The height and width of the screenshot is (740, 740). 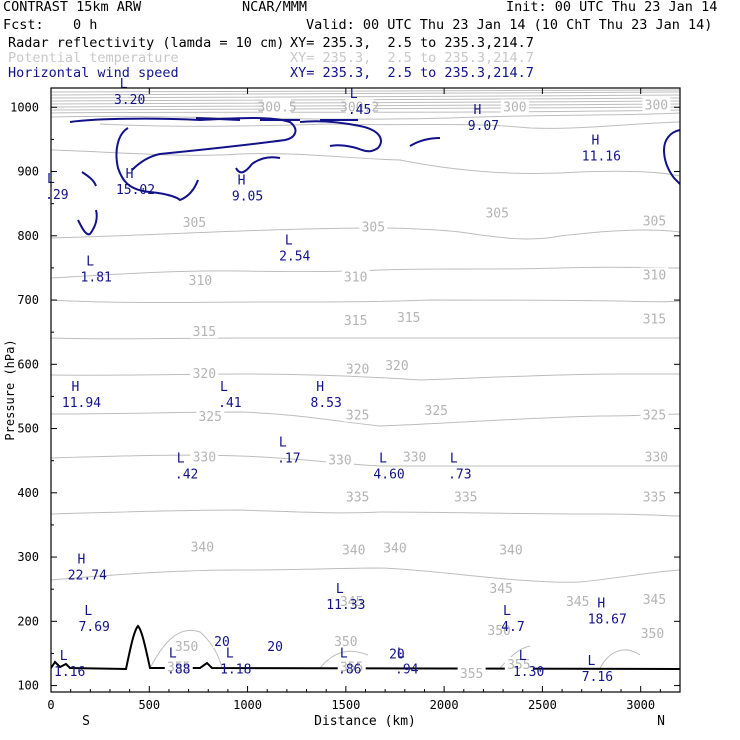 What do you see at coordinates (388, 475) in the screenshot?
I see `extremum-value: 4.60` at bounding box center [388, 475].